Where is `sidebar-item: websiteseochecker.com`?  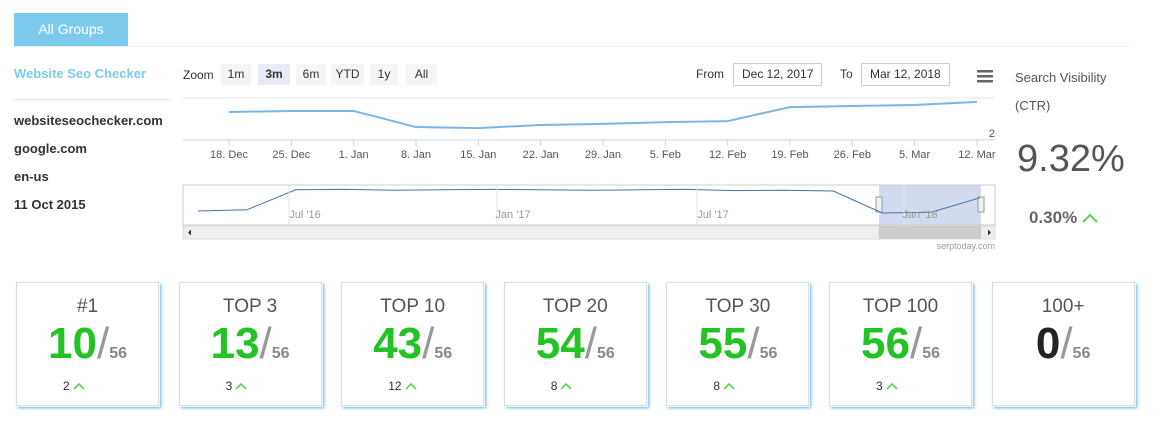 sidebar-item: websiteseochecker.com is located at coordinates (88, 120).